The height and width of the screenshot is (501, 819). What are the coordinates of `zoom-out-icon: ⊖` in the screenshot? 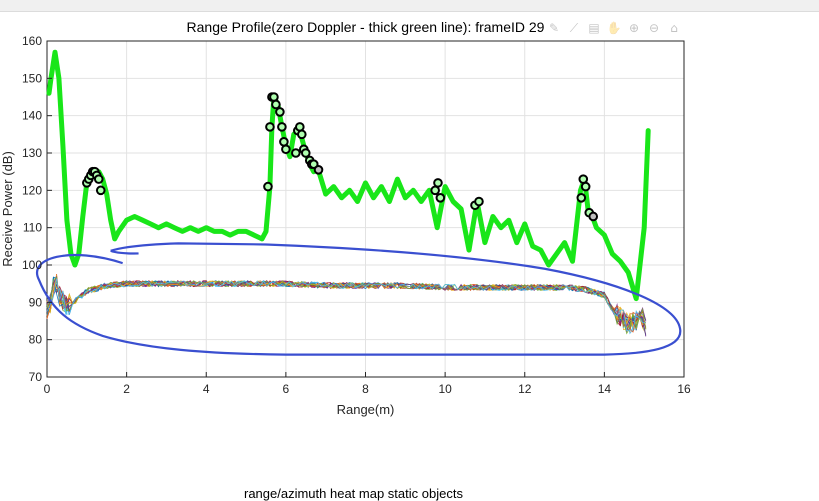 It's located at (654, 28).